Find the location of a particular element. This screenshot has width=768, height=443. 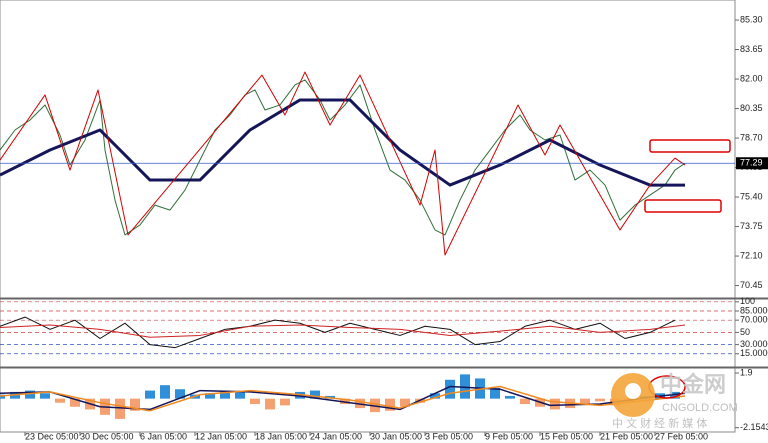

watermark-site: CNGOLD.COM is located at coordinates (700, 408).